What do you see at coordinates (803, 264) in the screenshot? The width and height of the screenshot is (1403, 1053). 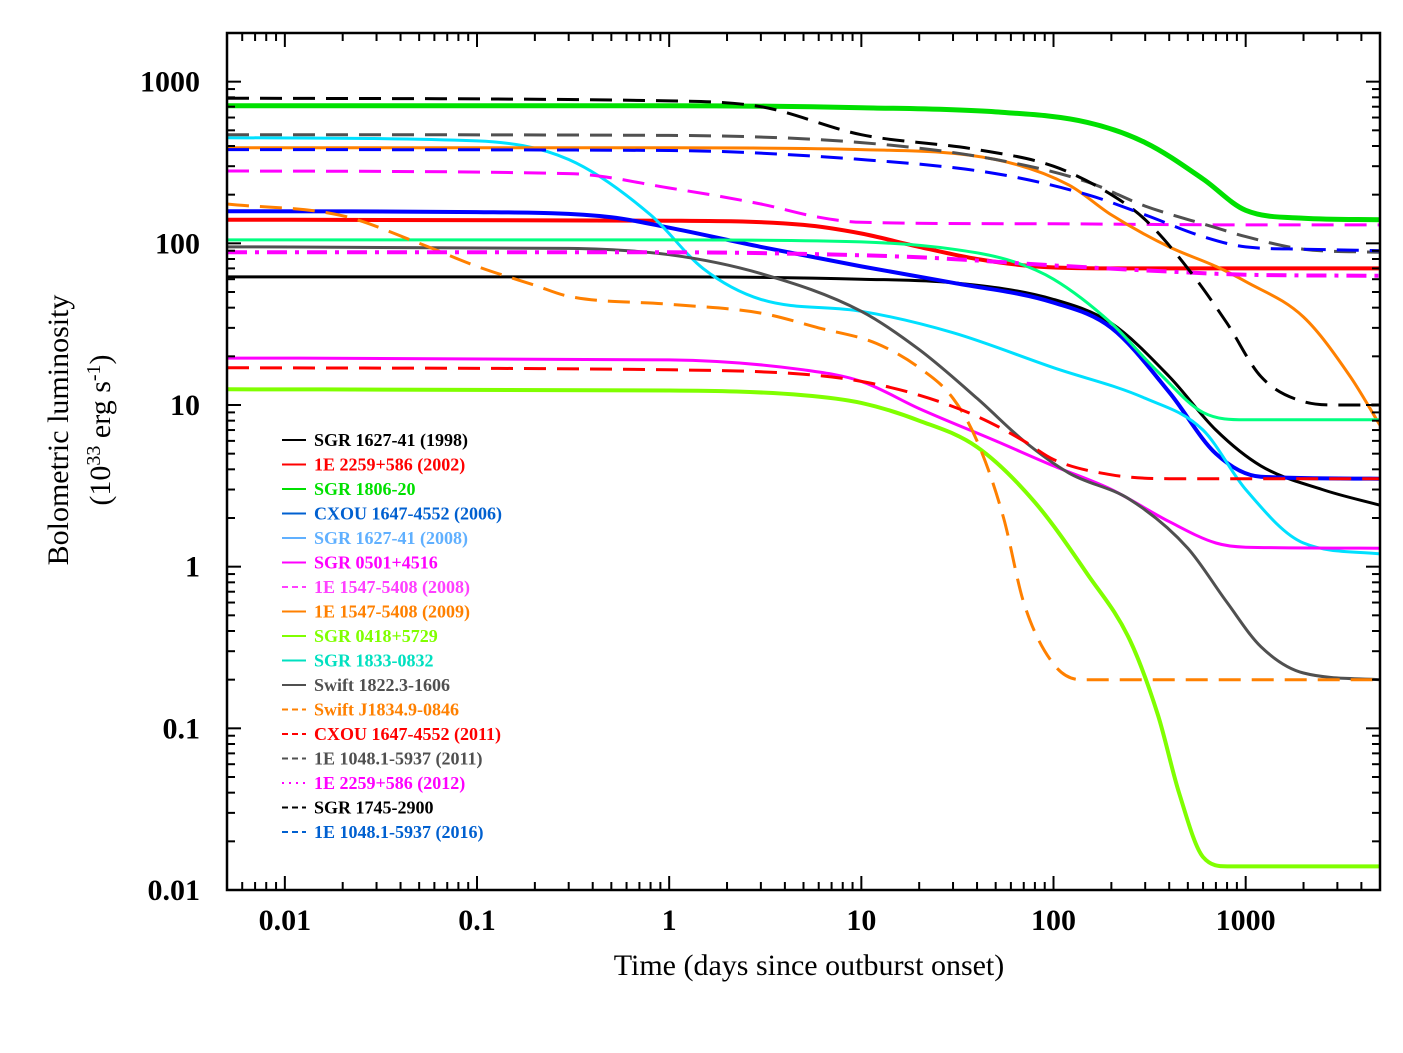 I see `series-line-1e-2259-586-2012` at bounding box center [803, 264].